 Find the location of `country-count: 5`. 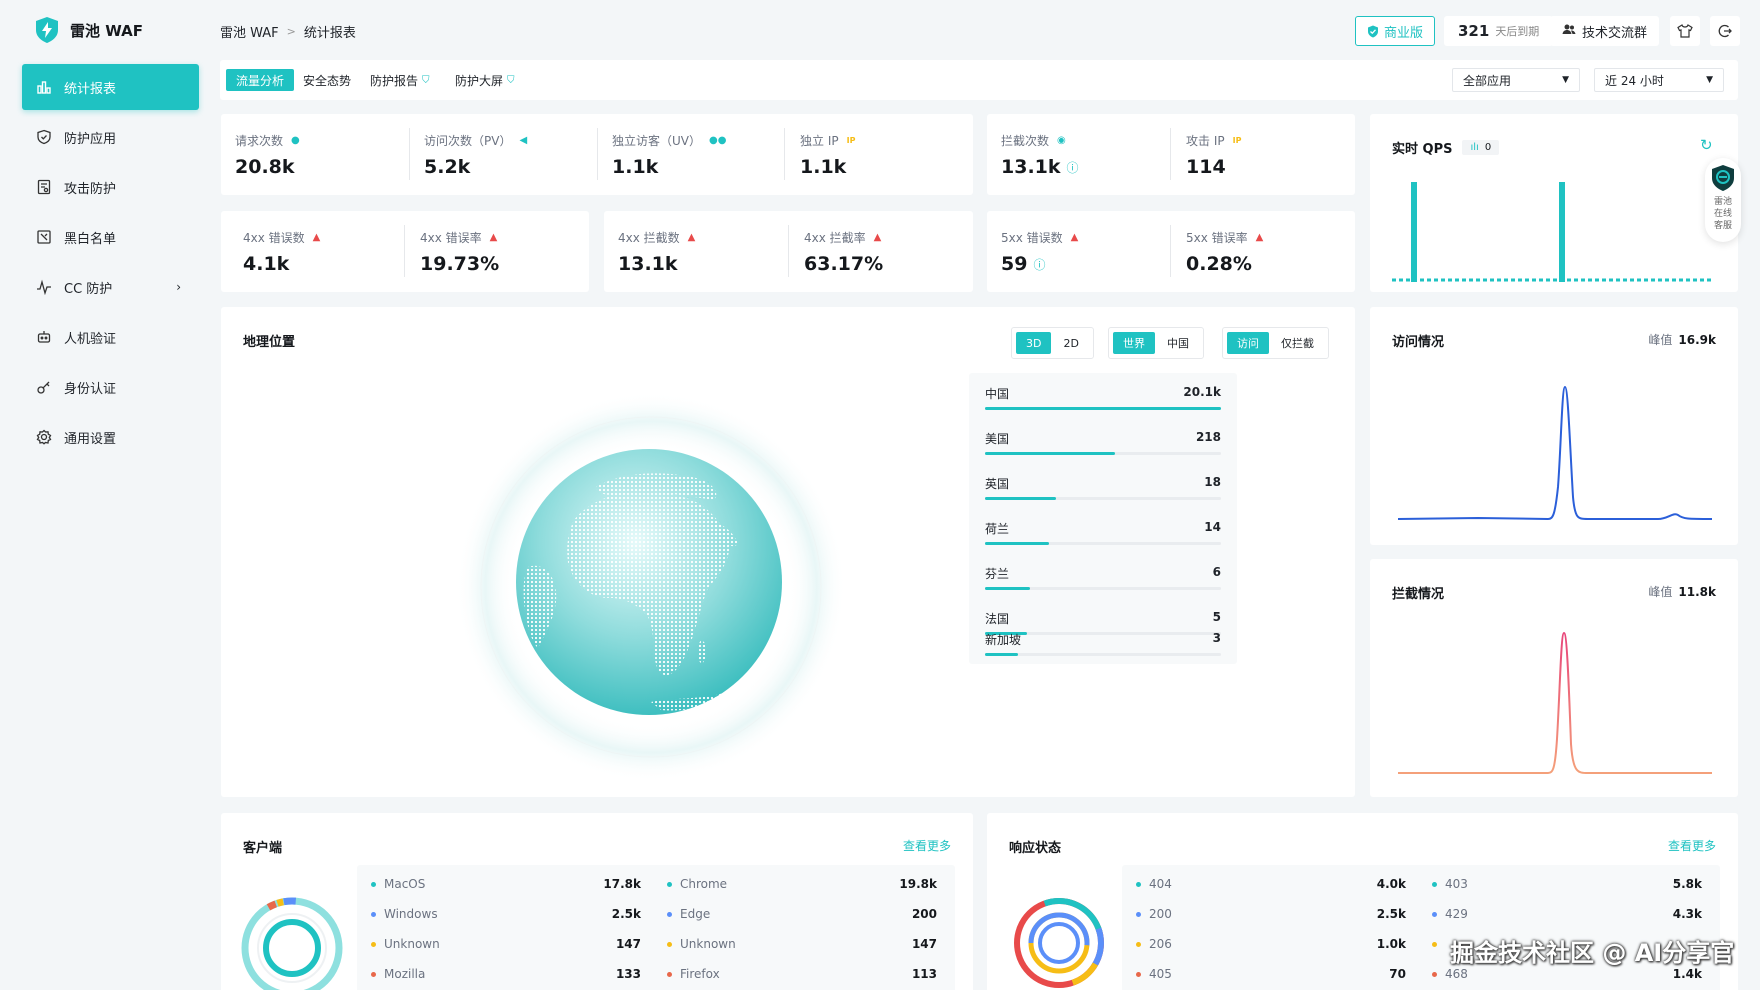

country-count: 5 is located at coordinates (1216, 617).